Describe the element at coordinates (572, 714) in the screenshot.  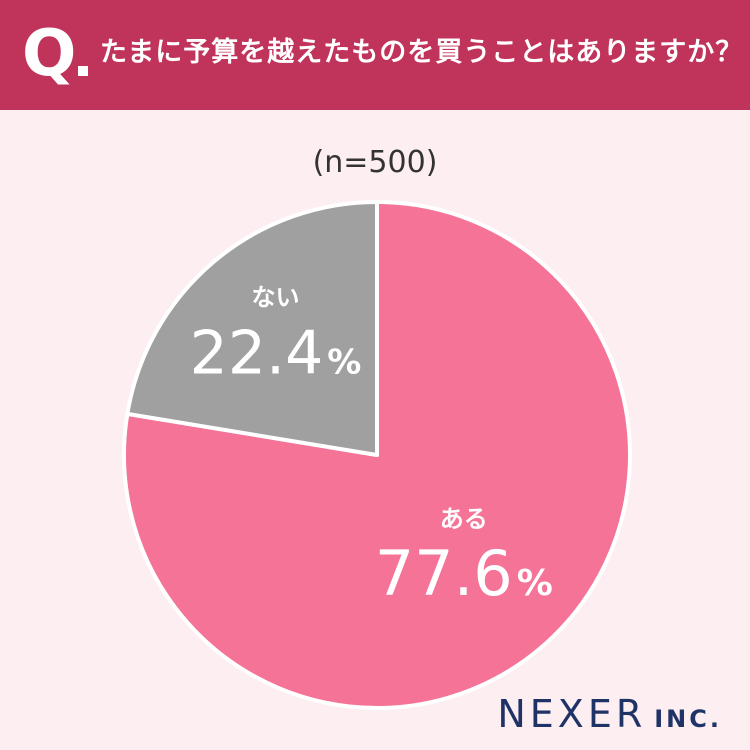
I see `logo-main-text: NEXER` at that location.